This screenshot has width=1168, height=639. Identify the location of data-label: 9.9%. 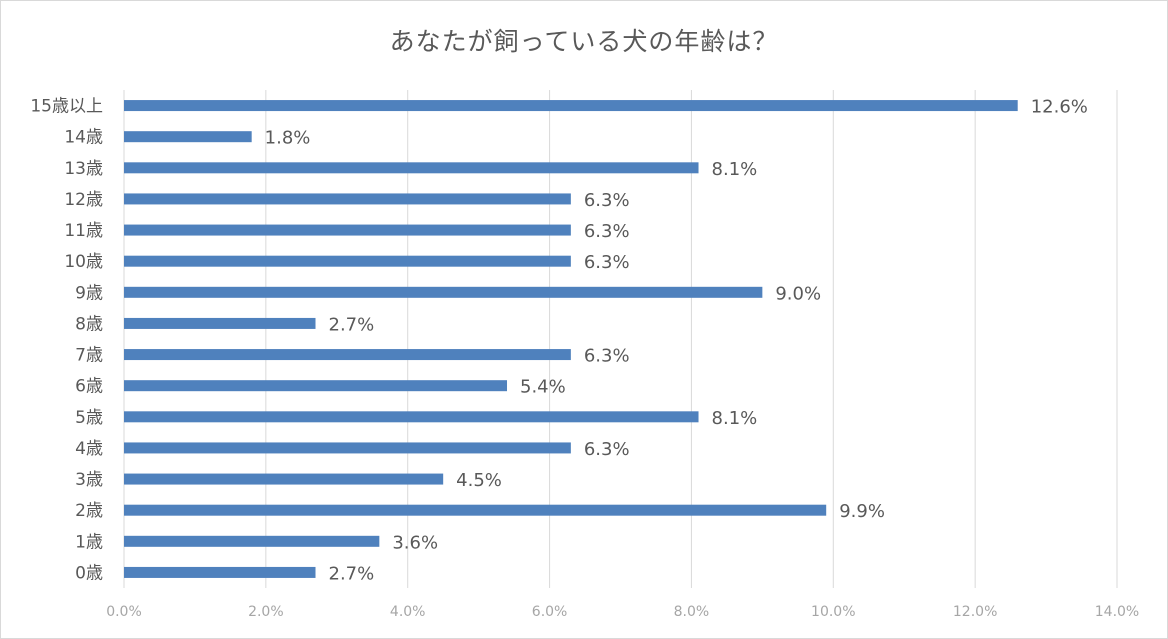
(862, 511).